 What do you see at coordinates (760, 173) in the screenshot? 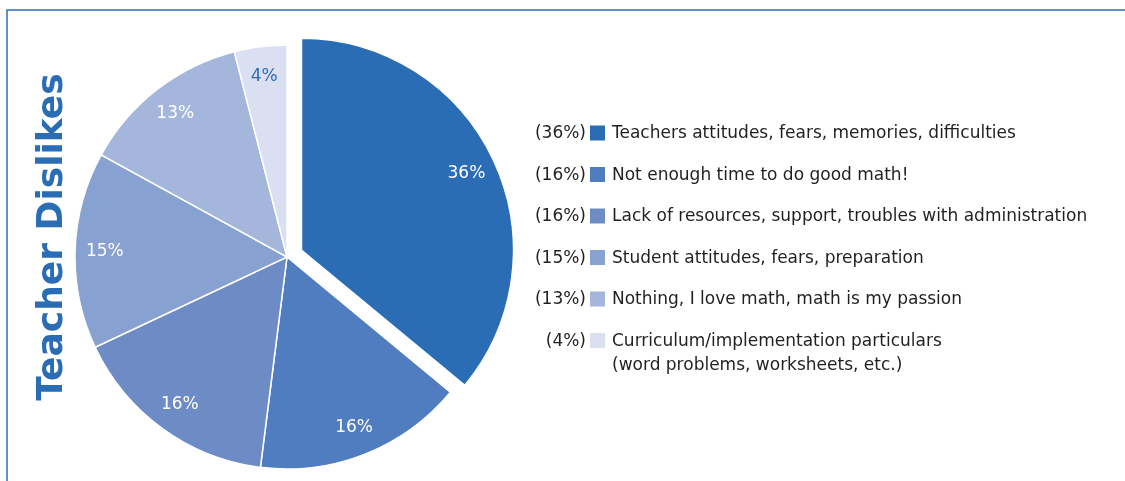
I see `legend-label: Not enough time to do good math!` at bounding box center [760, 173].